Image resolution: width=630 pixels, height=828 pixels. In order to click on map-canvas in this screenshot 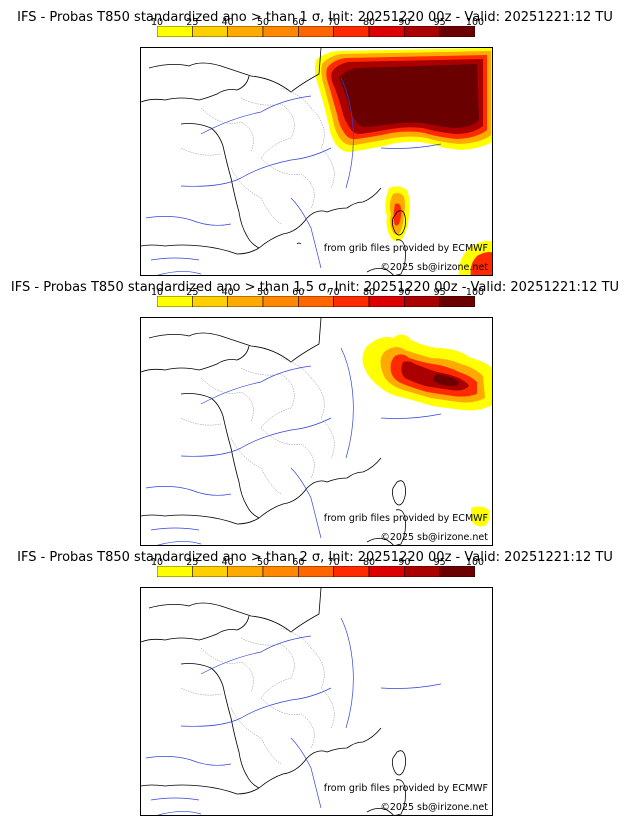, I will do `click(291, 701)`.